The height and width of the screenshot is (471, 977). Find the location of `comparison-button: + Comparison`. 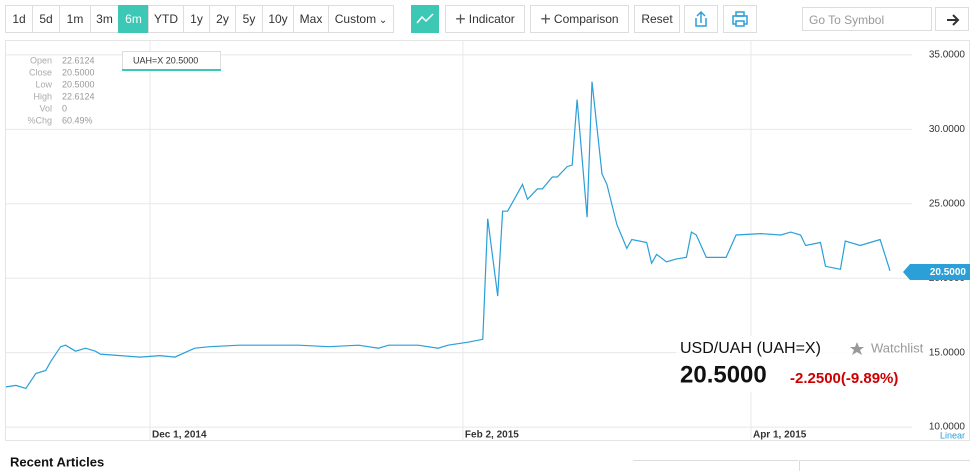

comparison-button: + Comparison is located at coordinates (579, 19).